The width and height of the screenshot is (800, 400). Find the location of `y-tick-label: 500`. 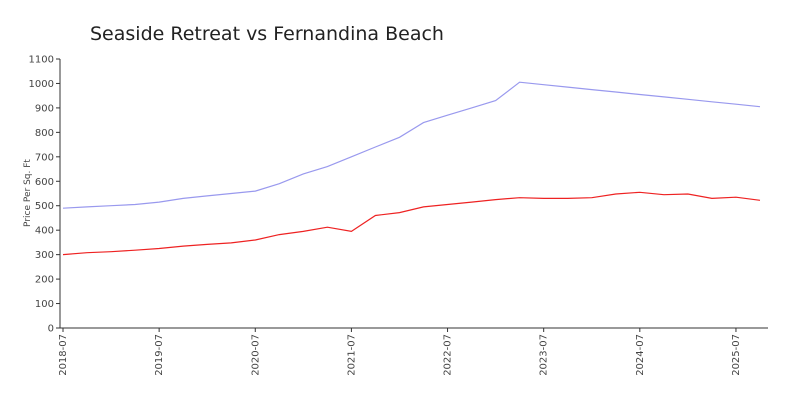

y-tick-label: 500 is located at coordinates (44, 206).